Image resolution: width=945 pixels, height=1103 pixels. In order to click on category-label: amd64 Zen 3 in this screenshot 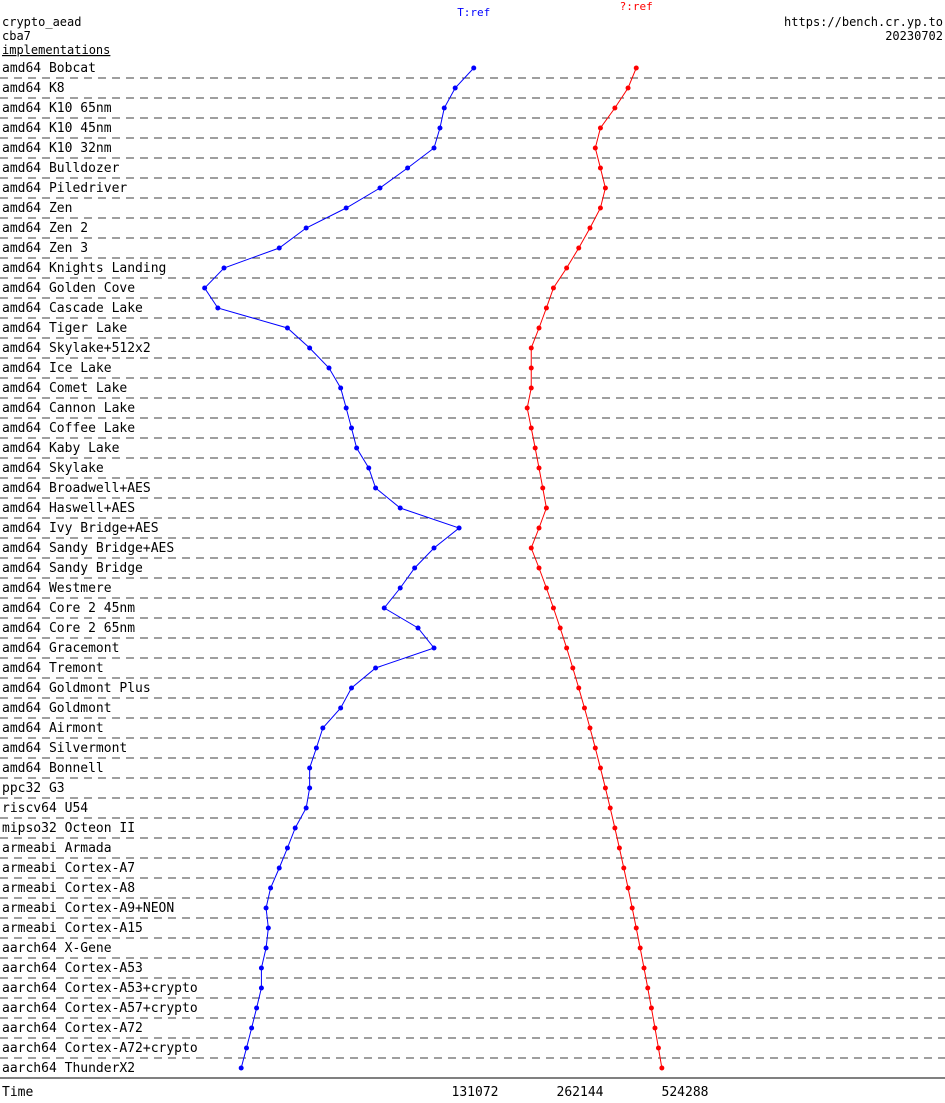, I will do `click(45, 248)`.